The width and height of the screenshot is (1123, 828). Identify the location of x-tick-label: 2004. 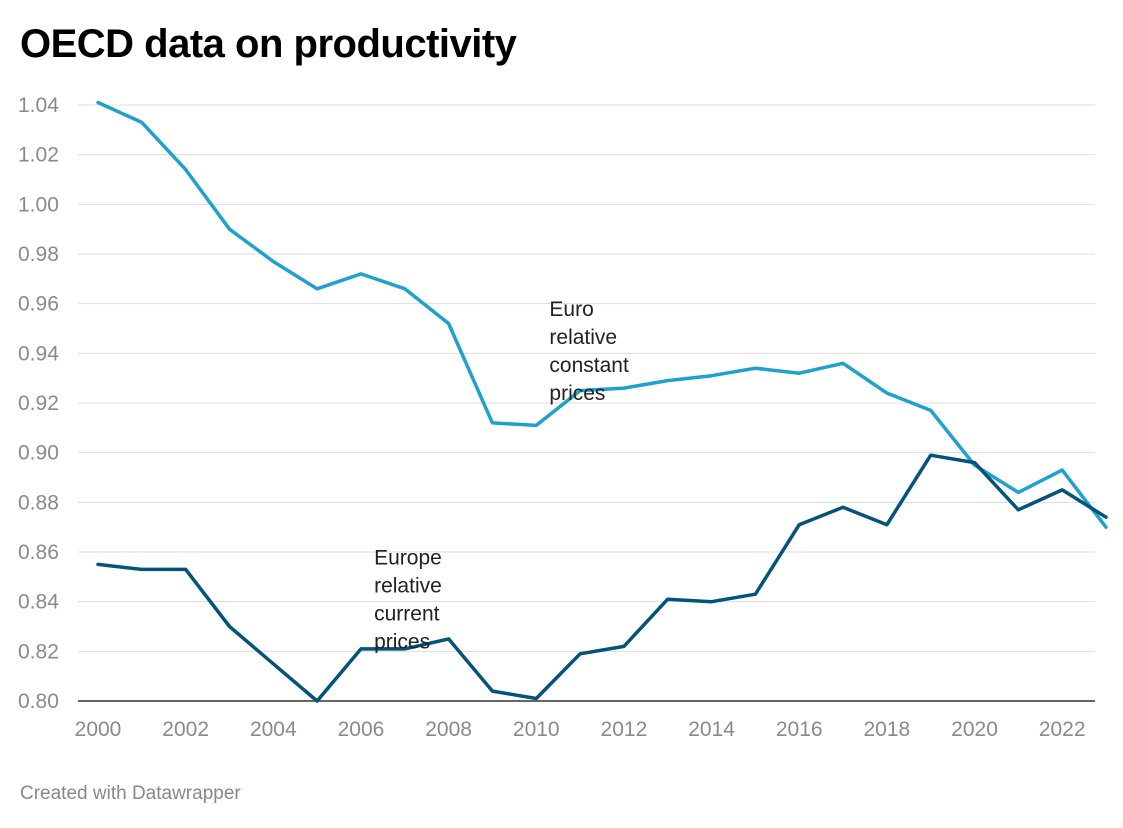
(273, 729).